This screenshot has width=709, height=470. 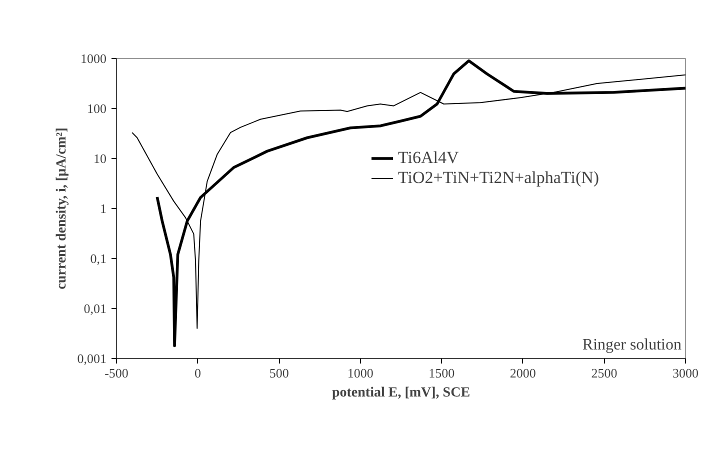 I want to click on x-tick-label: 0, so click(x=198, y=373).